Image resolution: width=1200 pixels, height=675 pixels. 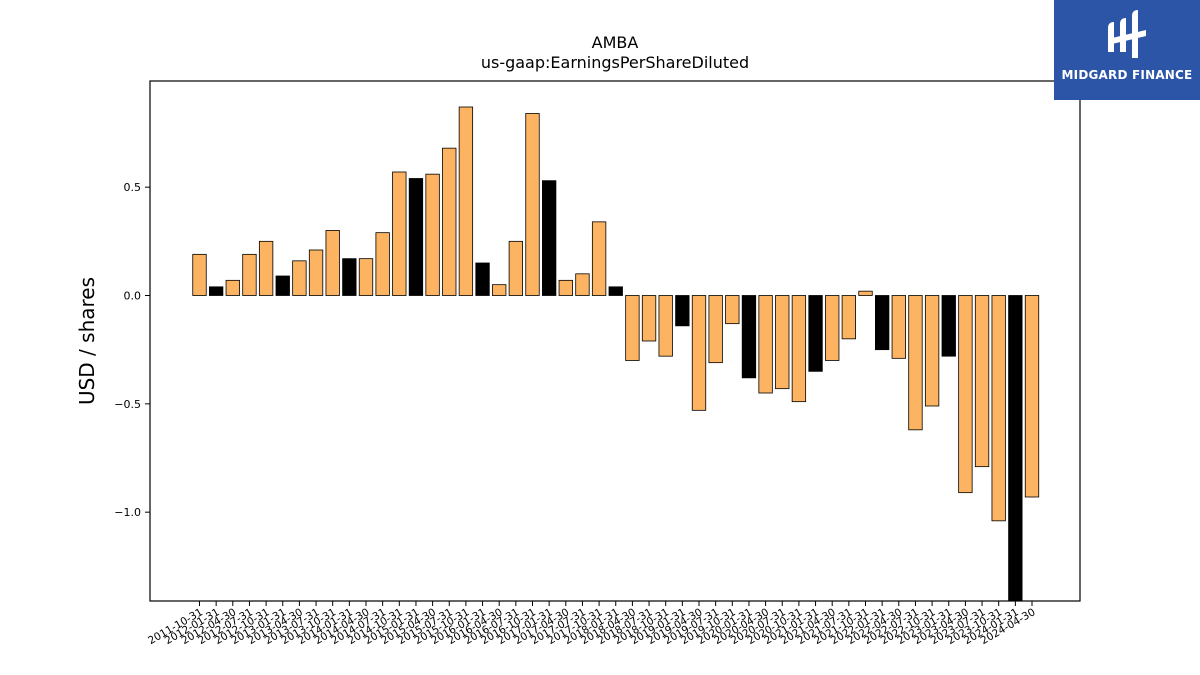 I want to click on midgard-finance-logo: MIDGARD FINANCE, so click(x=1127, y=50).